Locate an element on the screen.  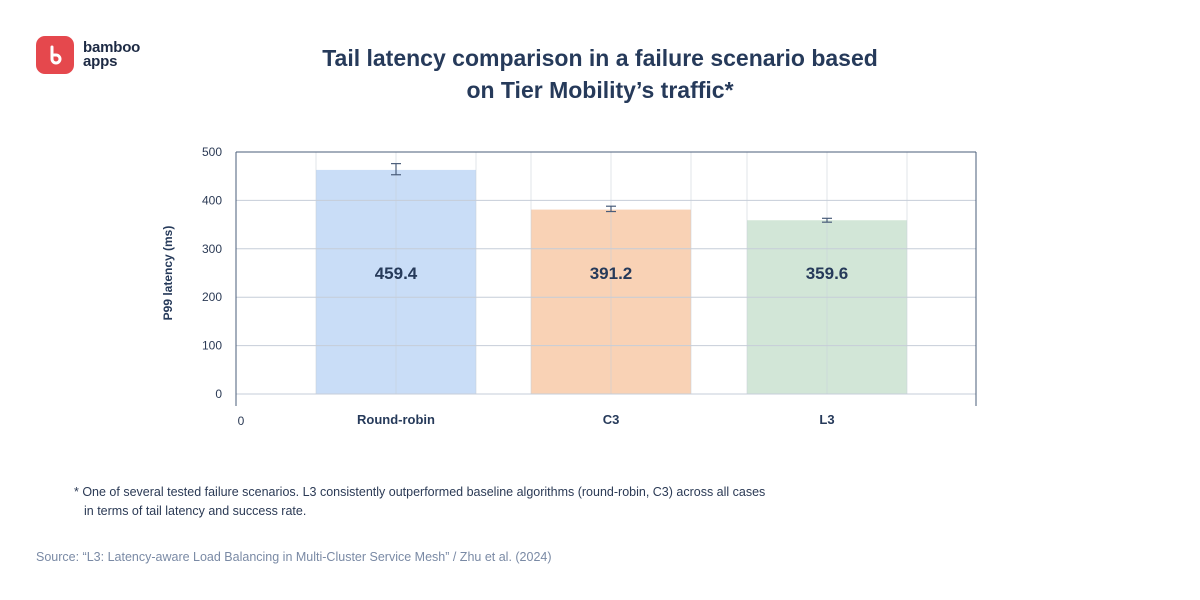
x-tick-label-round-robin: Round-robin is located at coordinates (396, 419).